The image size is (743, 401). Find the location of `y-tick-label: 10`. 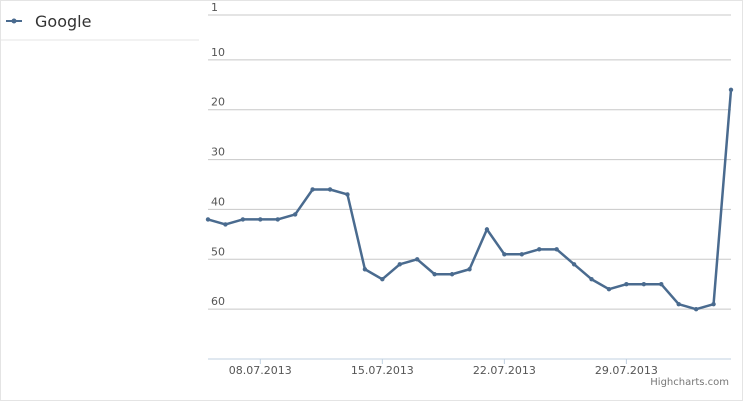

y-tick-label: 10 is located at coordinates (218, 52).